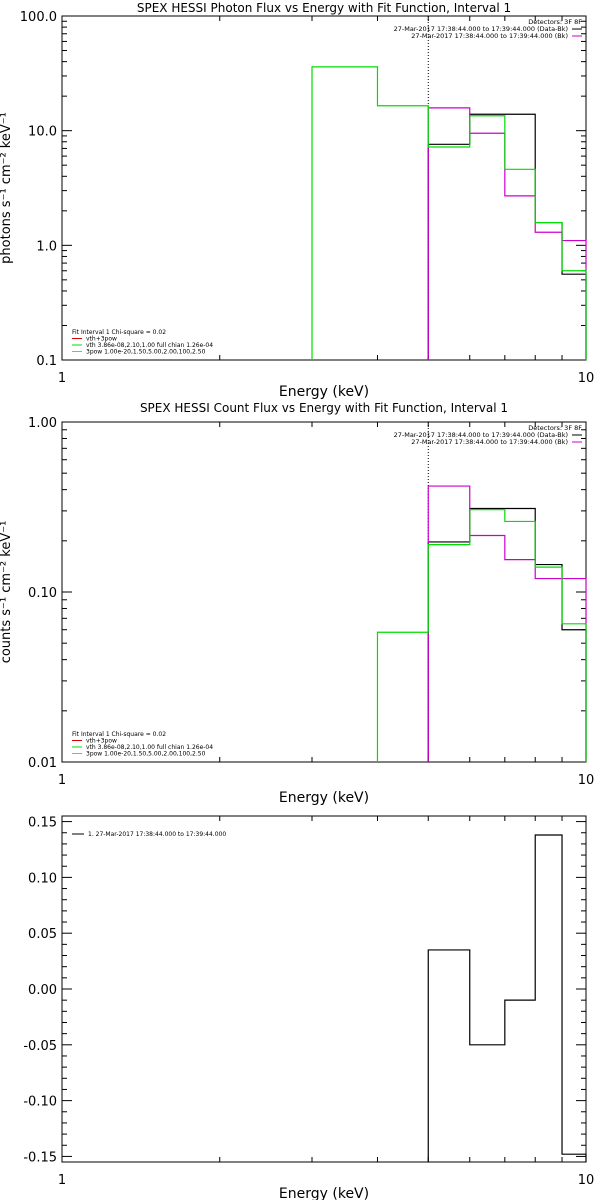 Image resolution: width=600 pixels, height=1200 pixels. I want to click on y-tick-label: 0.1, so click(46, 361).